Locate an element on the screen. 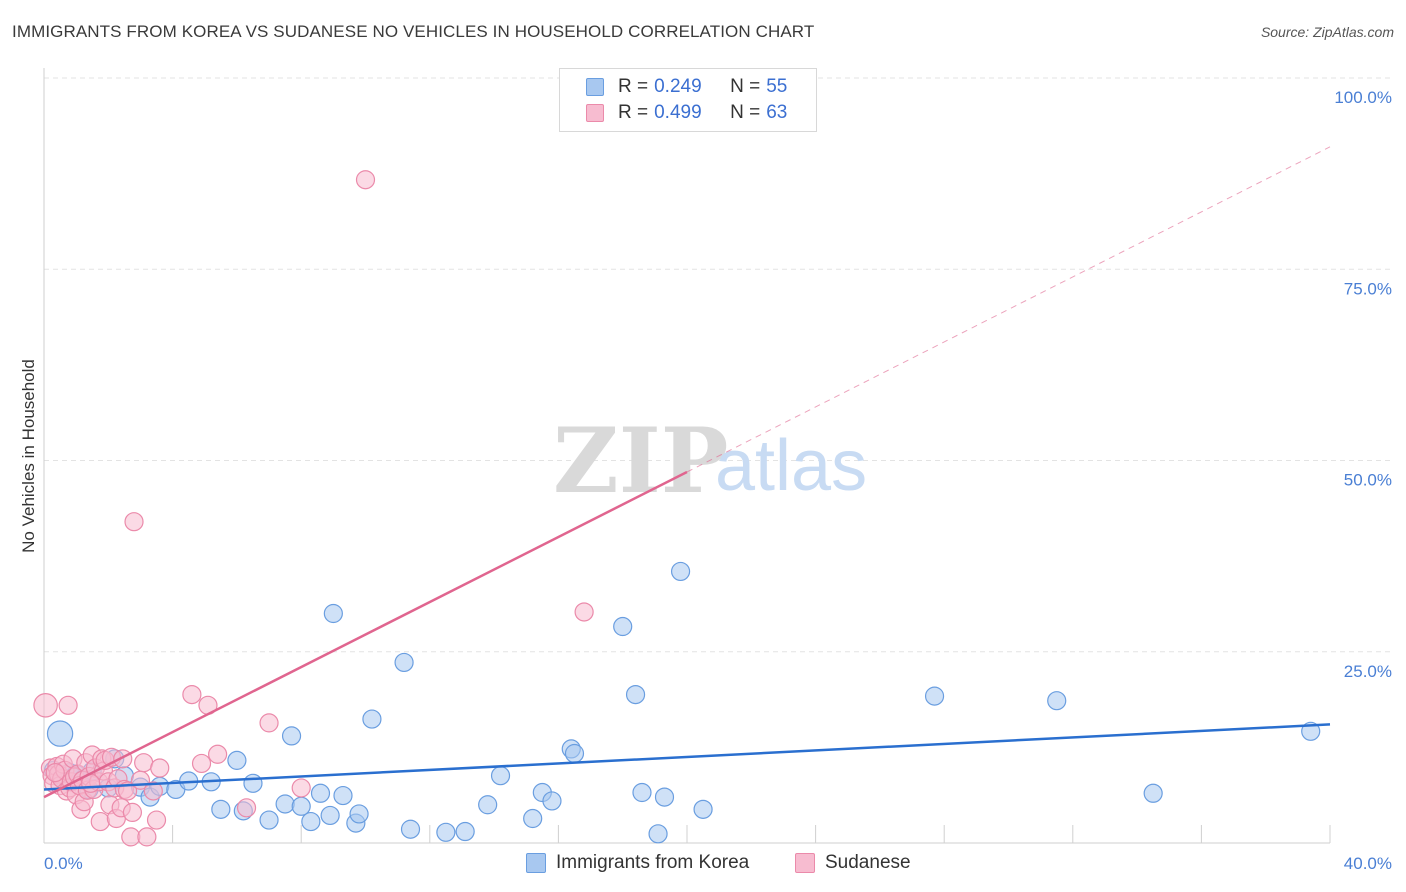  source-label: Source: ZipAtlas.com is located at coordinates (1327, 32).